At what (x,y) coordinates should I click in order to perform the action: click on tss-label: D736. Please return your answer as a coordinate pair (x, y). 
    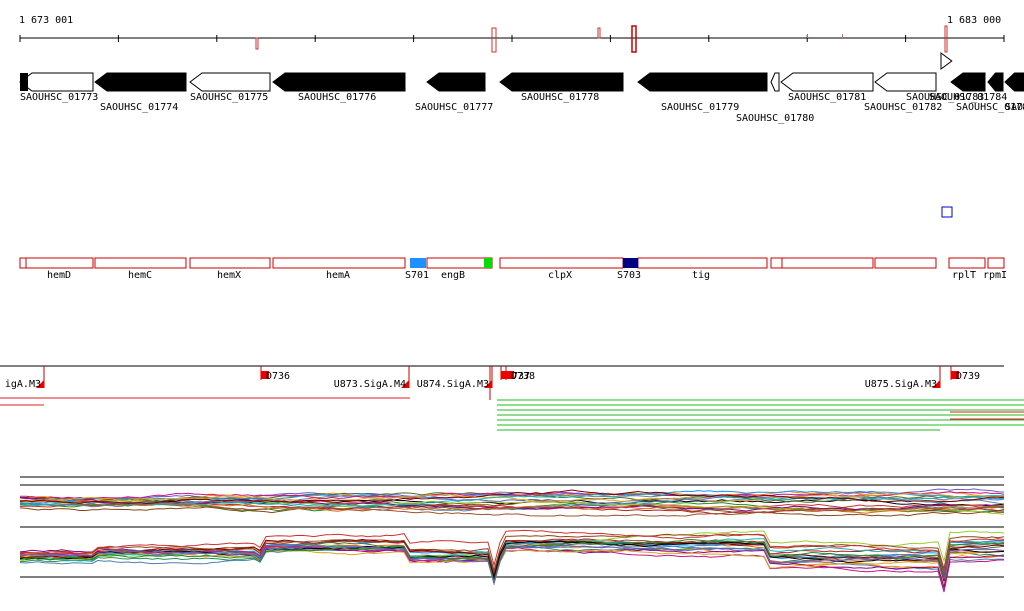
    Looking at the image, I should click on (278, 376).